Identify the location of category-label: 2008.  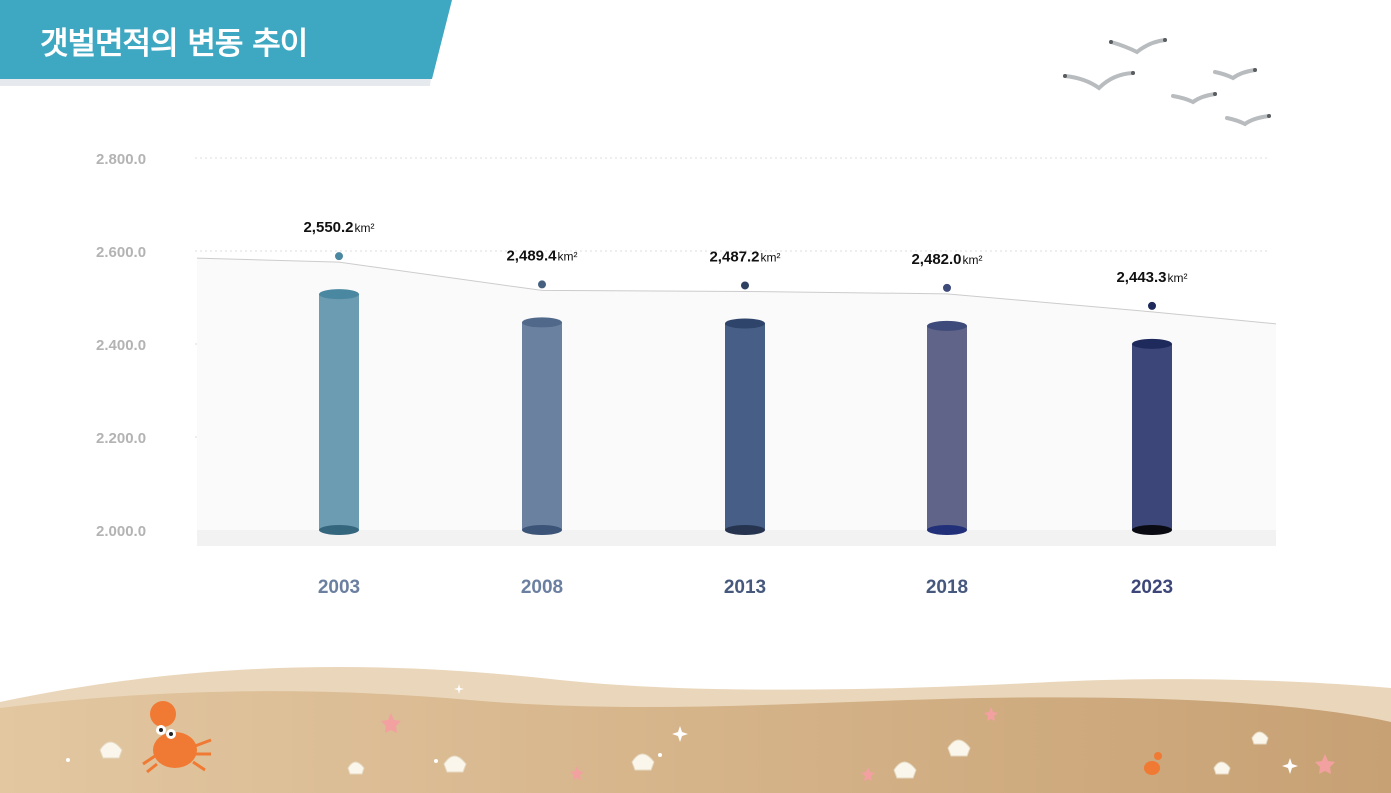
(542, 587).